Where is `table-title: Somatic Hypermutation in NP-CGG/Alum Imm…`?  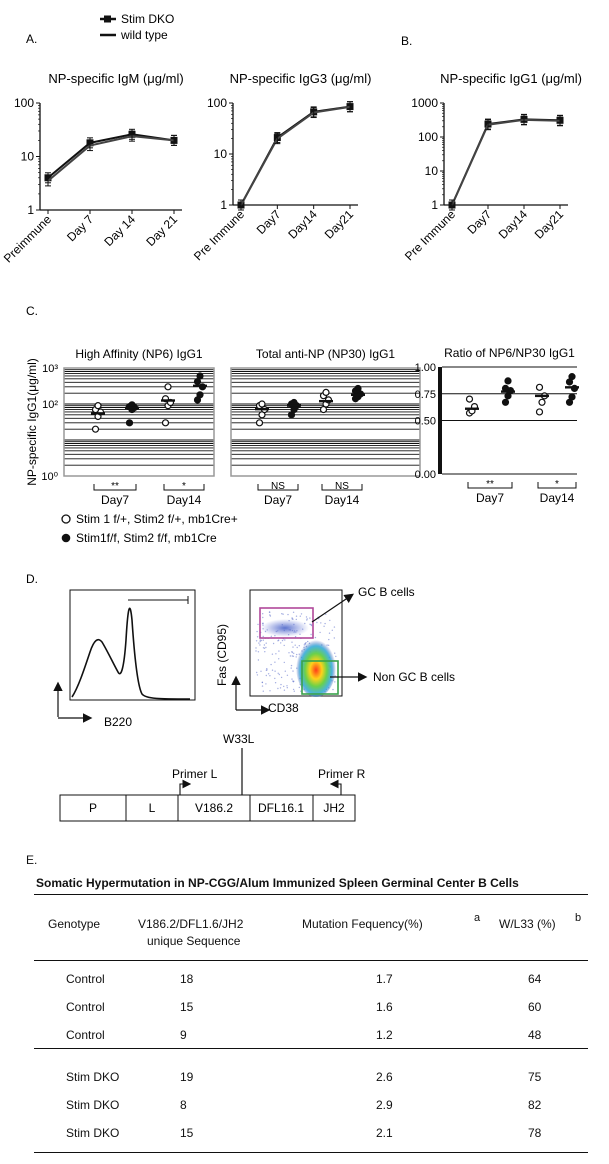 table-title: Somatic Hypermutation in NP-CGG/Alum Imm… is located at coordinates (277, 883).